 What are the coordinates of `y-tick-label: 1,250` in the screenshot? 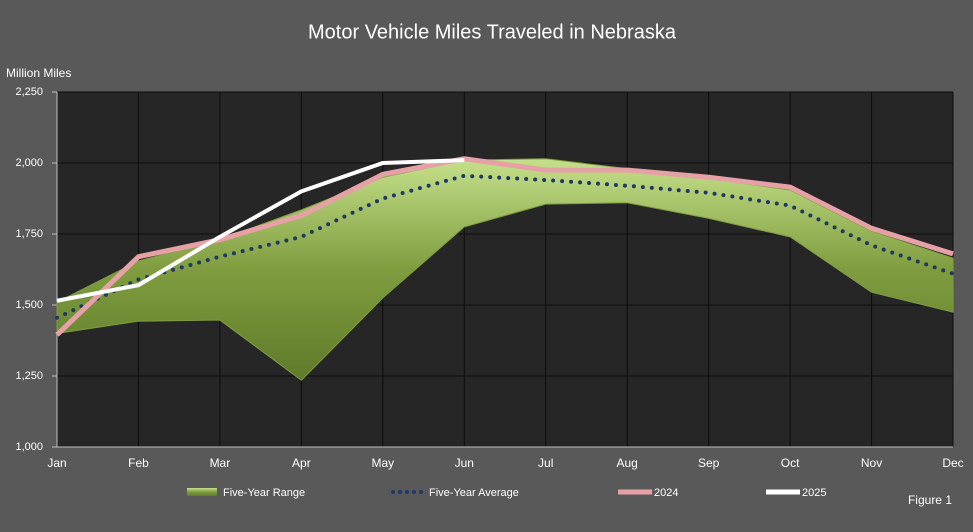 It's located at (29, 376).